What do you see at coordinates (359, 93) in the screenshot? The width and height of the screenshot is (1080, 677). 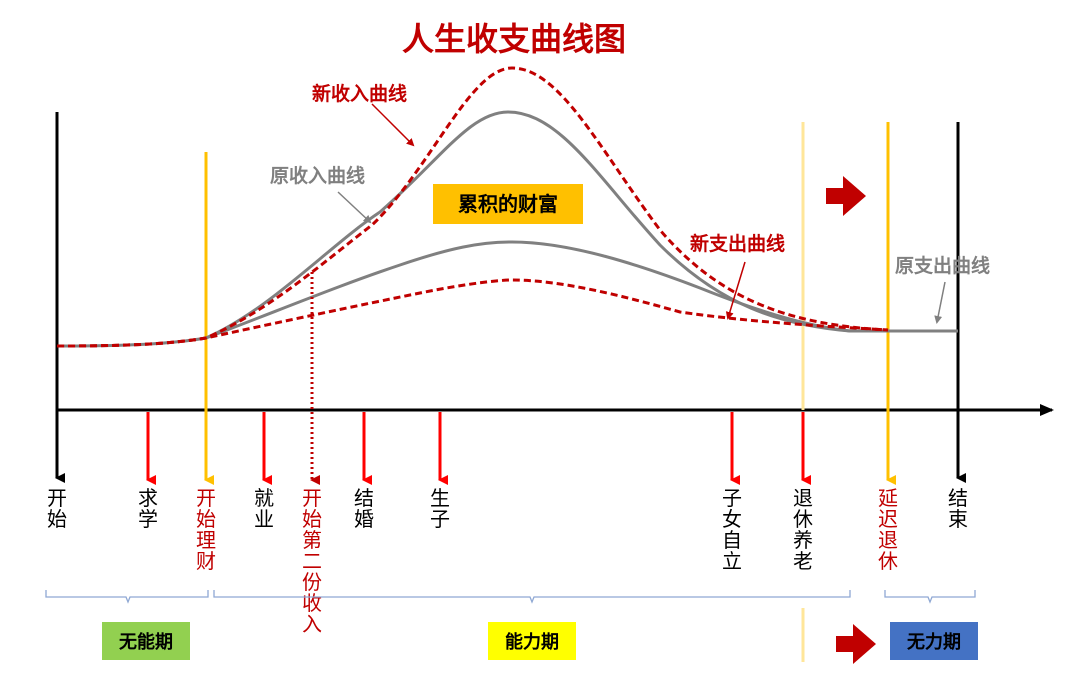 I see `new-income-label: 新收入曲线` at bounding box center [359, 93].